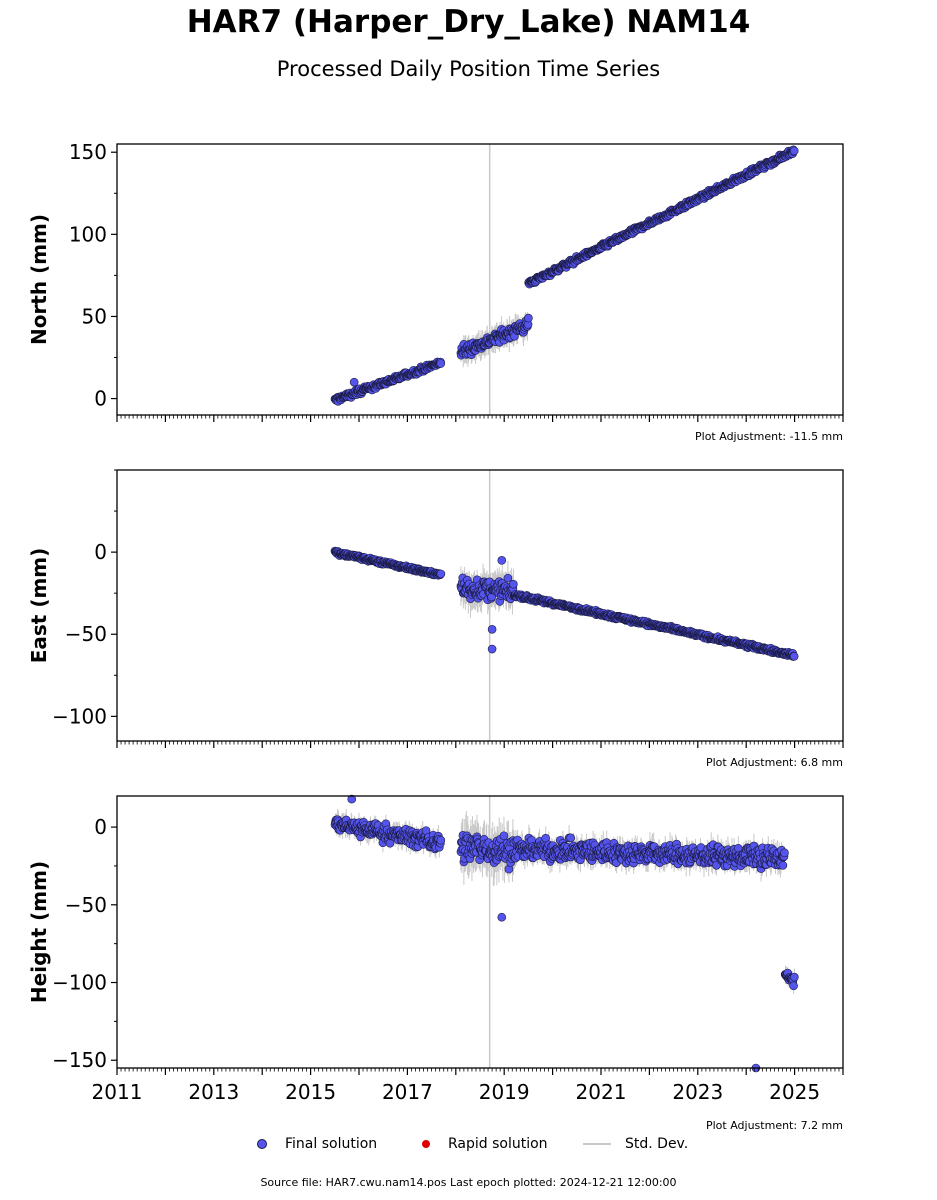 The height and width of the screenshot is (1200, 937). What do you see at coordinates (79, 716) in the screenshot?
I see `y-tick-label: −100` at bounding box center [79, 716].